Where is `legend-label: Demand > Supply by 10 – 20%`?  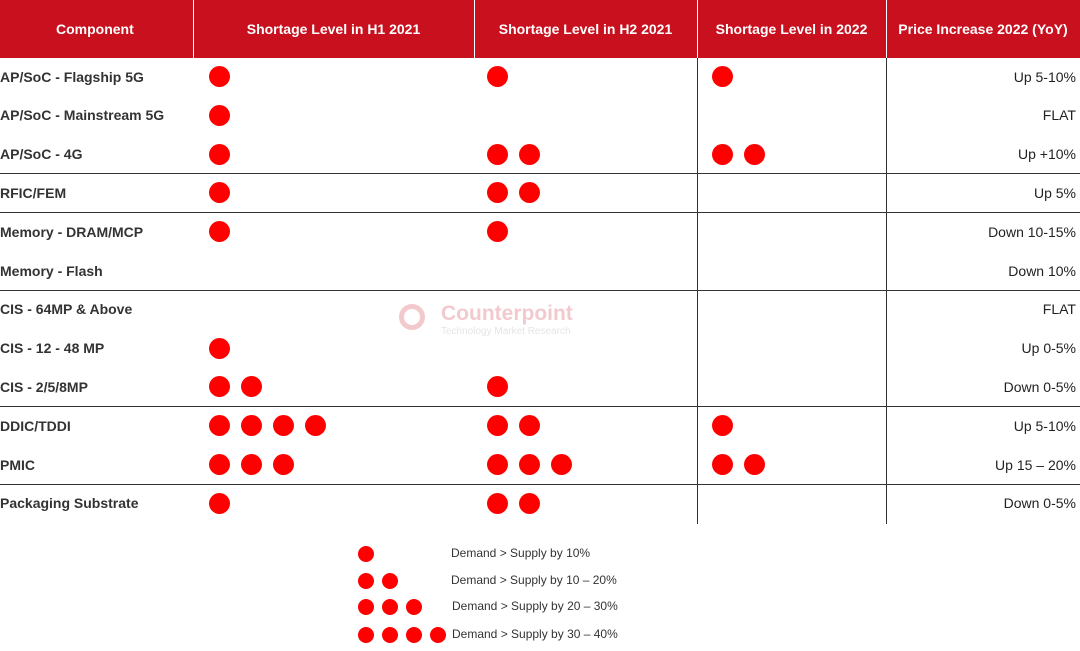
legend-label: Demand > Supply by 10 – 20% is located at coordinates (534, 580).